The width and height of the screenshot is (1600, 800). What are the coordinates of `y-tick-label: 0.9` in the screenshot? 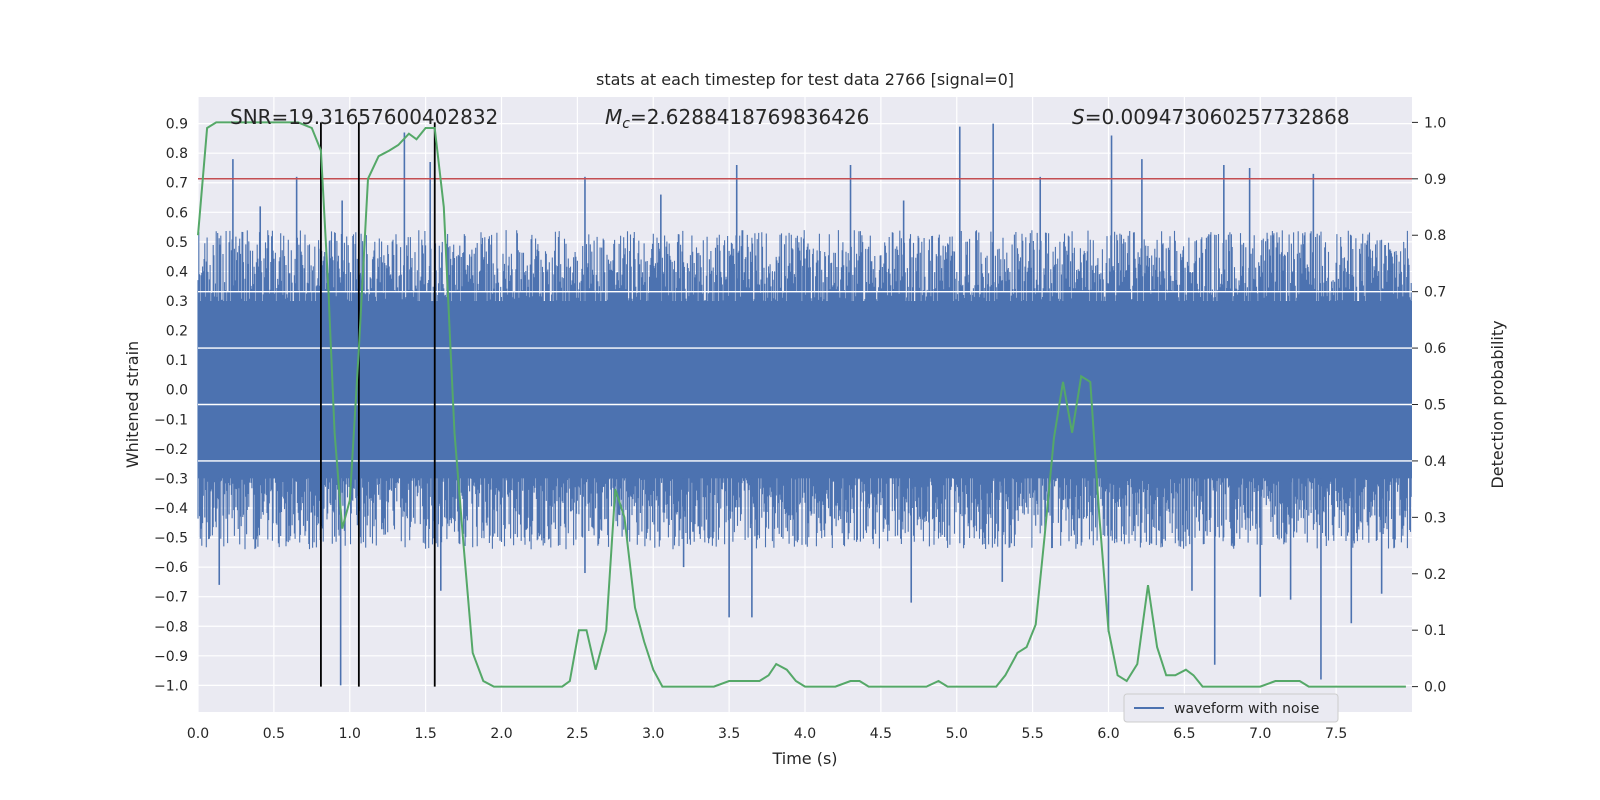 It's located at (177, 125).